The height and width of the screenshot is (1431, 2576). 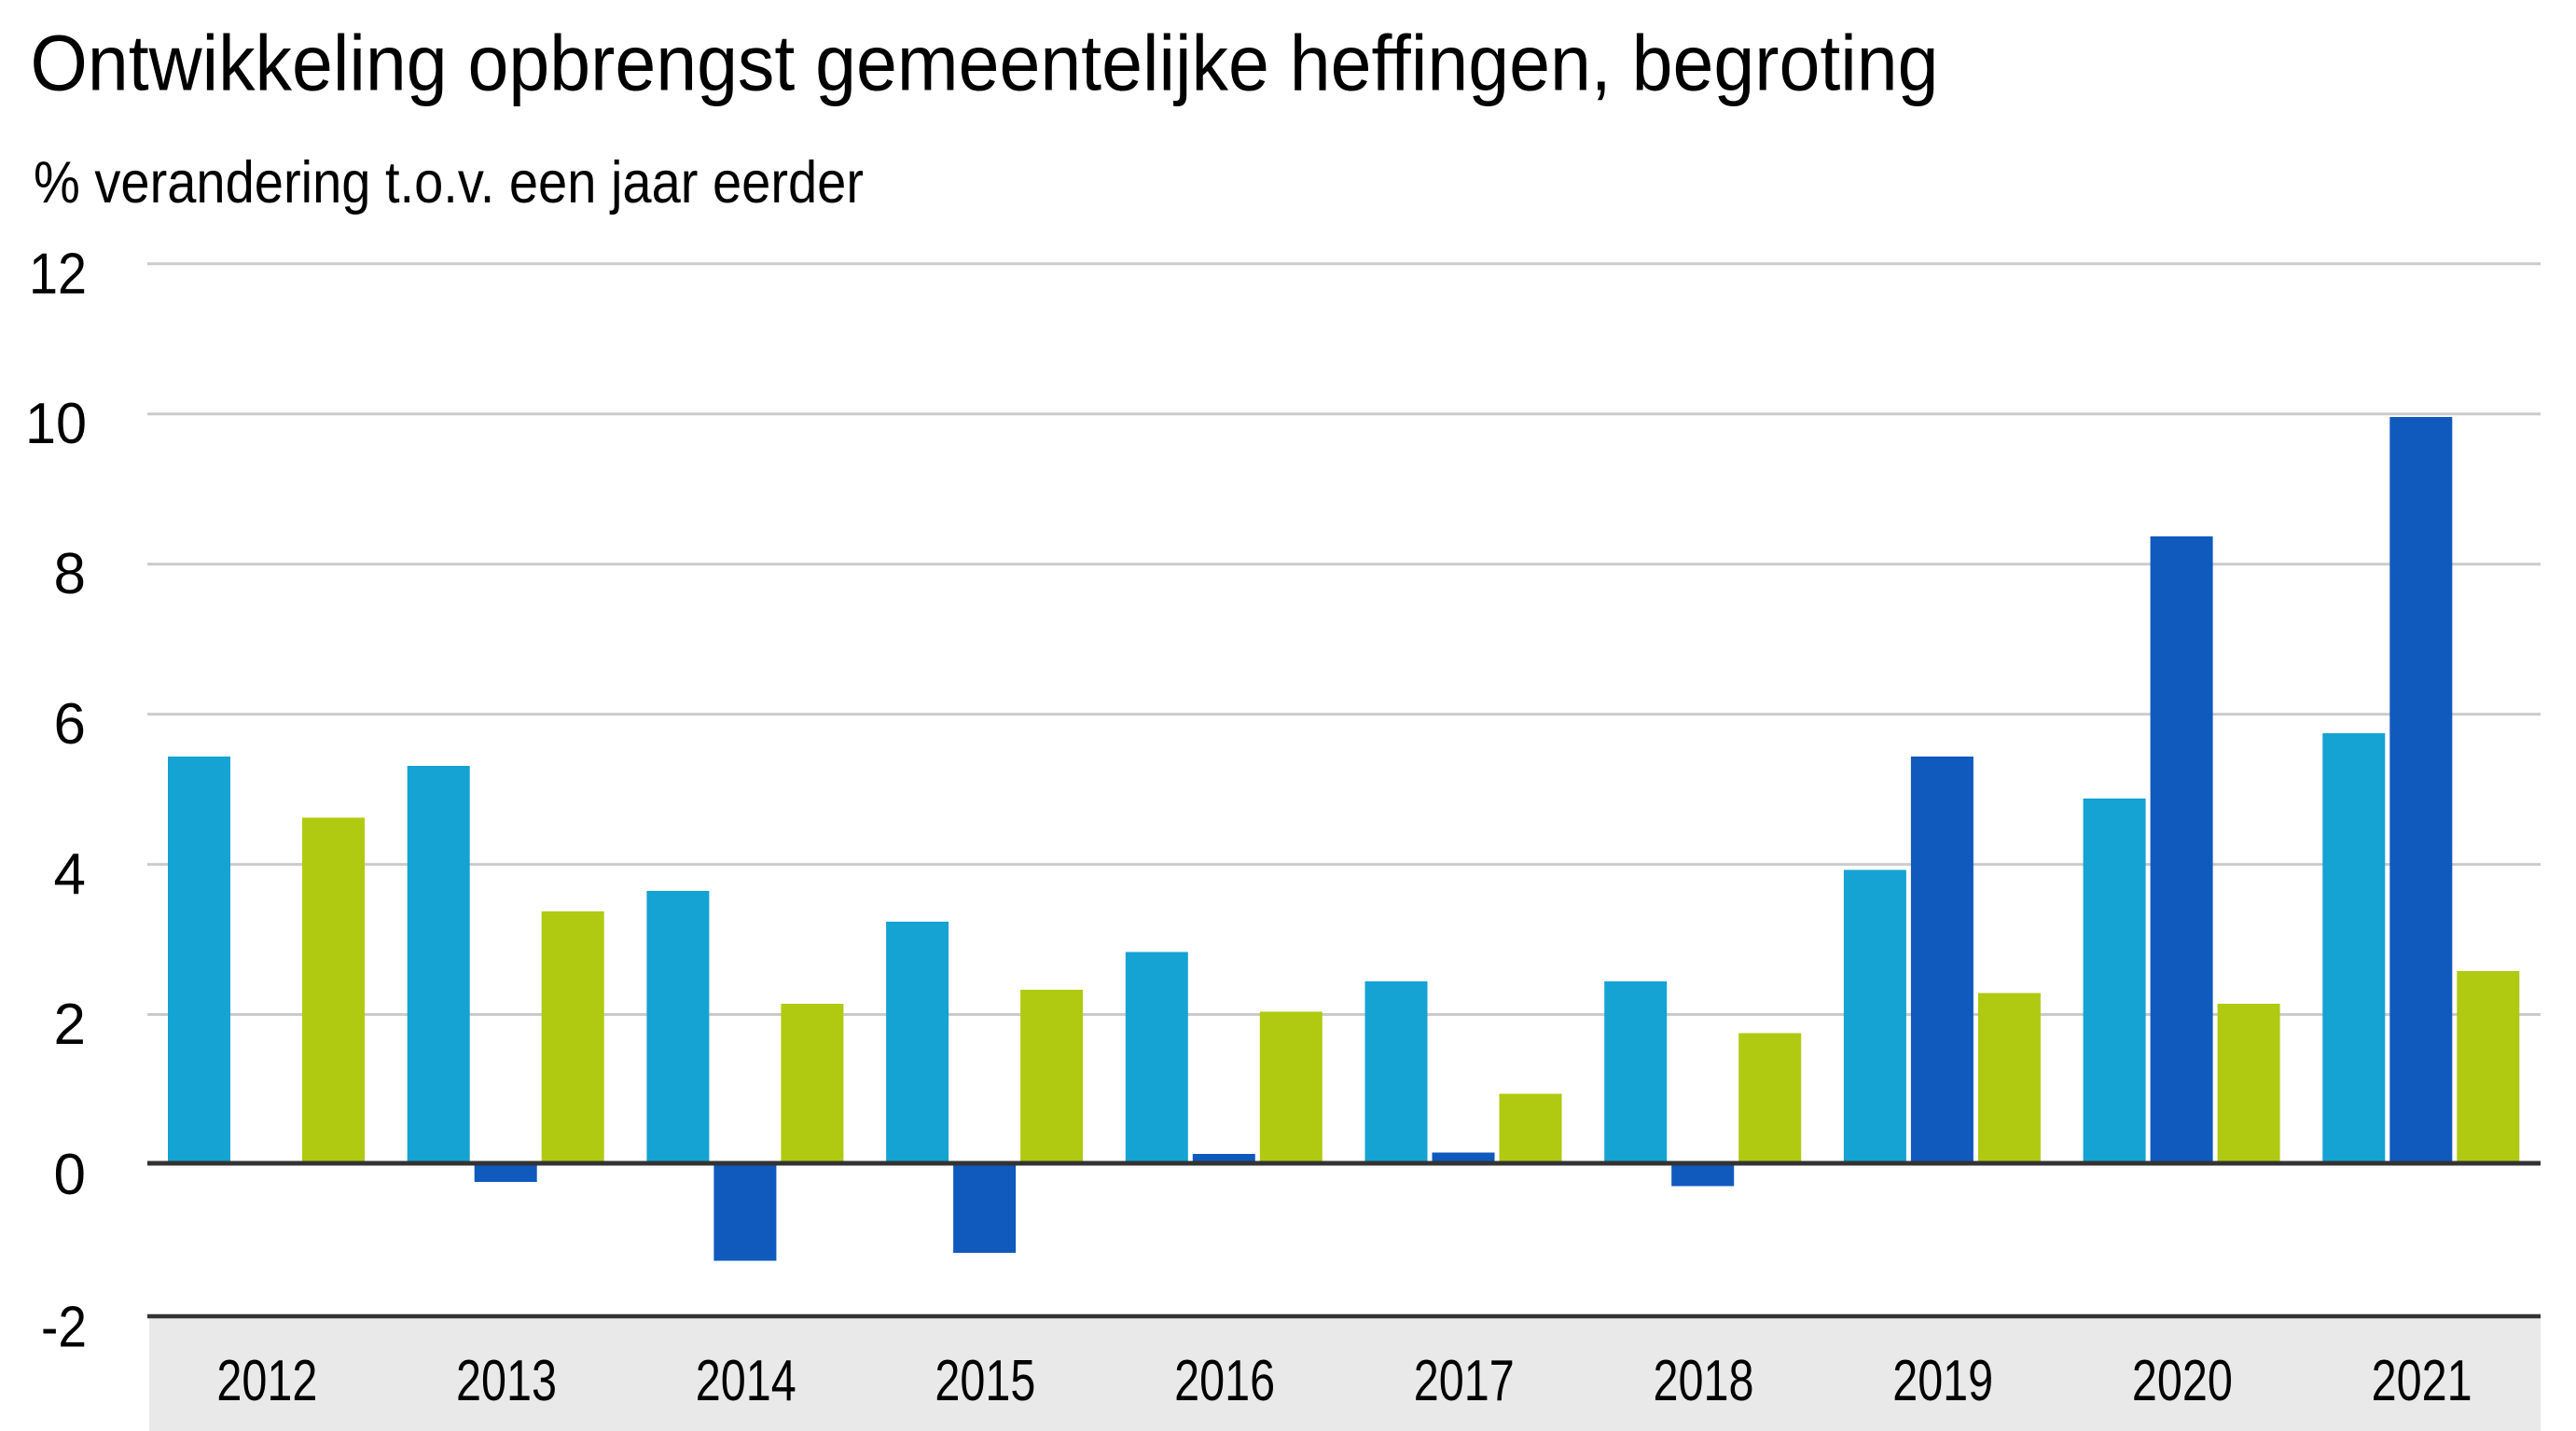 What do you see at coordinates (1942, 1381) in the screenshot?
I see `svg-text: 2019` at bounding box center [1942, 1381].